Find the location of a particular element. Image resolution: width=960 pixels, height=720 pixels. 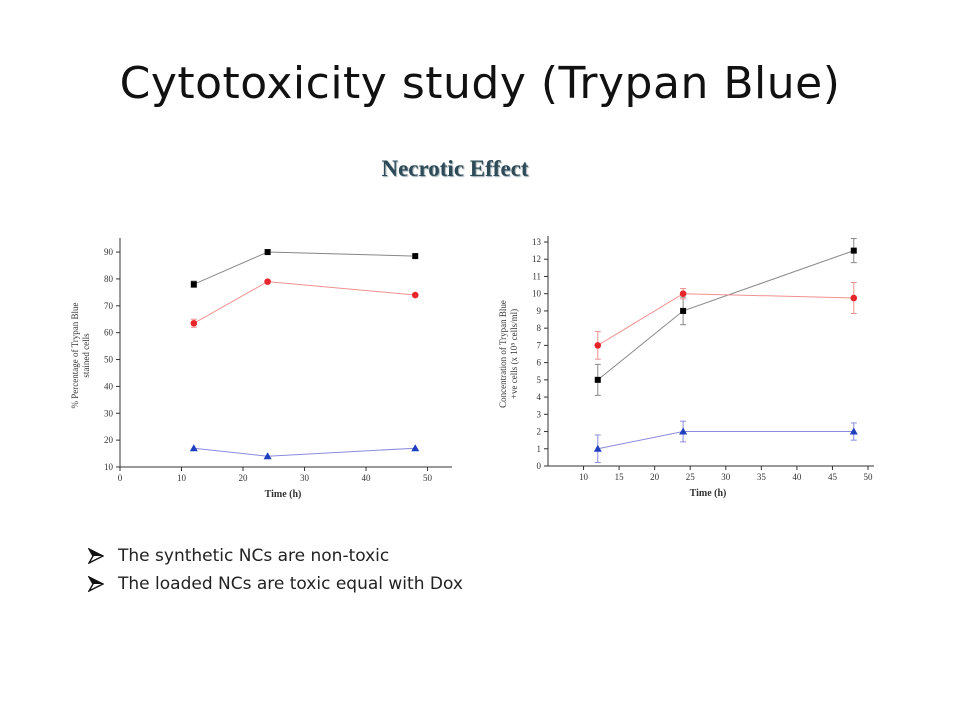

y-tick-label: 80 is located at coordinates (109, 279).